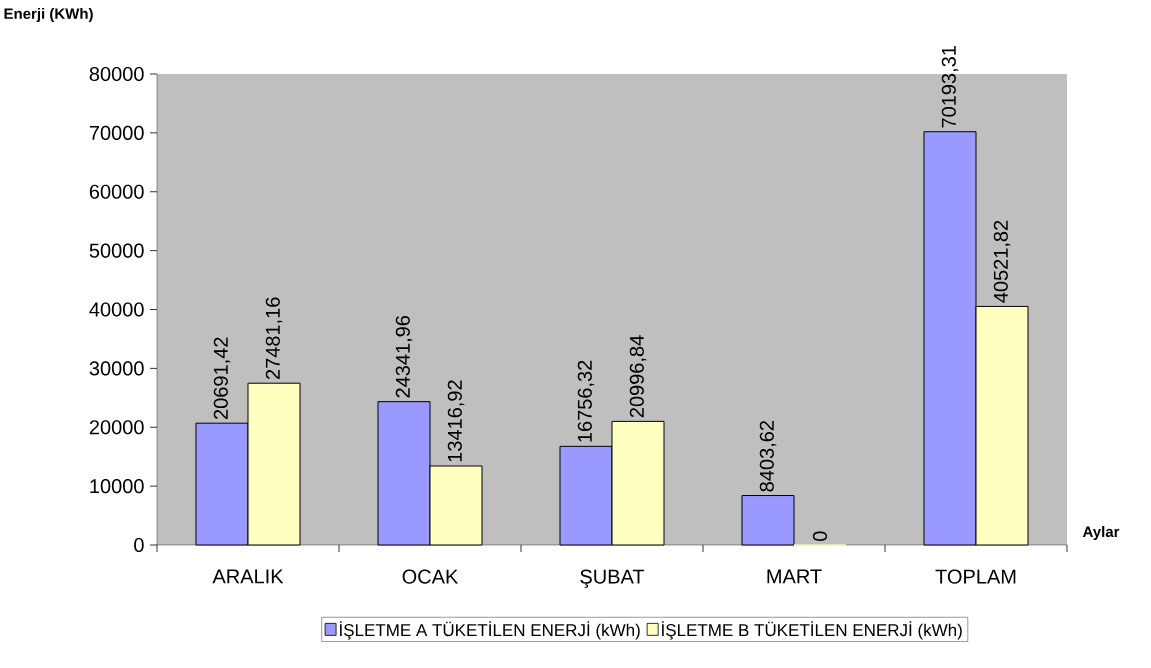 Image resolution: width=1151 pixels, height=668 pixels. What do you see at coordinates (950, 87) in the screenshot?
I see `data-label: 70193,31` at bounding box center [950, 87].